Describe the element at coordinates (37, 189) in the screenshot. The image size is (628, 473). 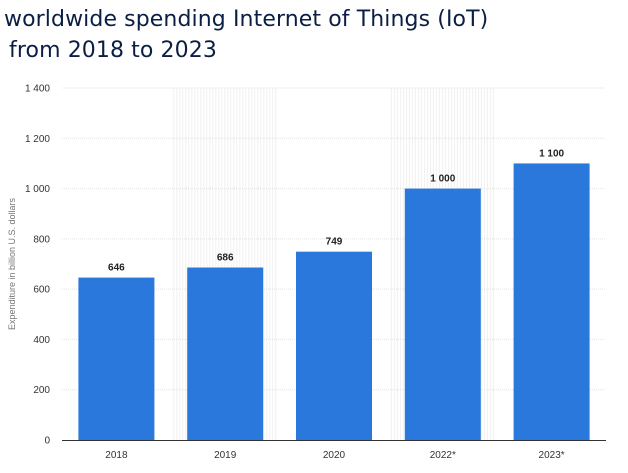
I see `y-tick-label: 1 000` at that location.